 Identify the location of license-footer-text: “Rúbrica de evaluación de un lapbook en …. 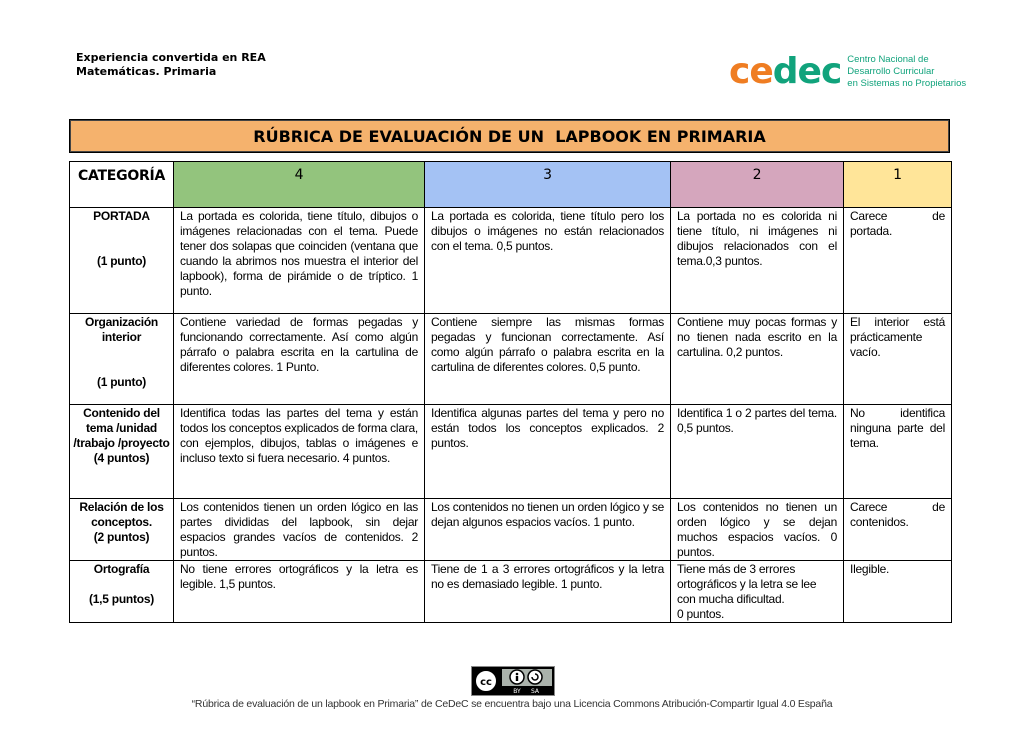
(512, 704).